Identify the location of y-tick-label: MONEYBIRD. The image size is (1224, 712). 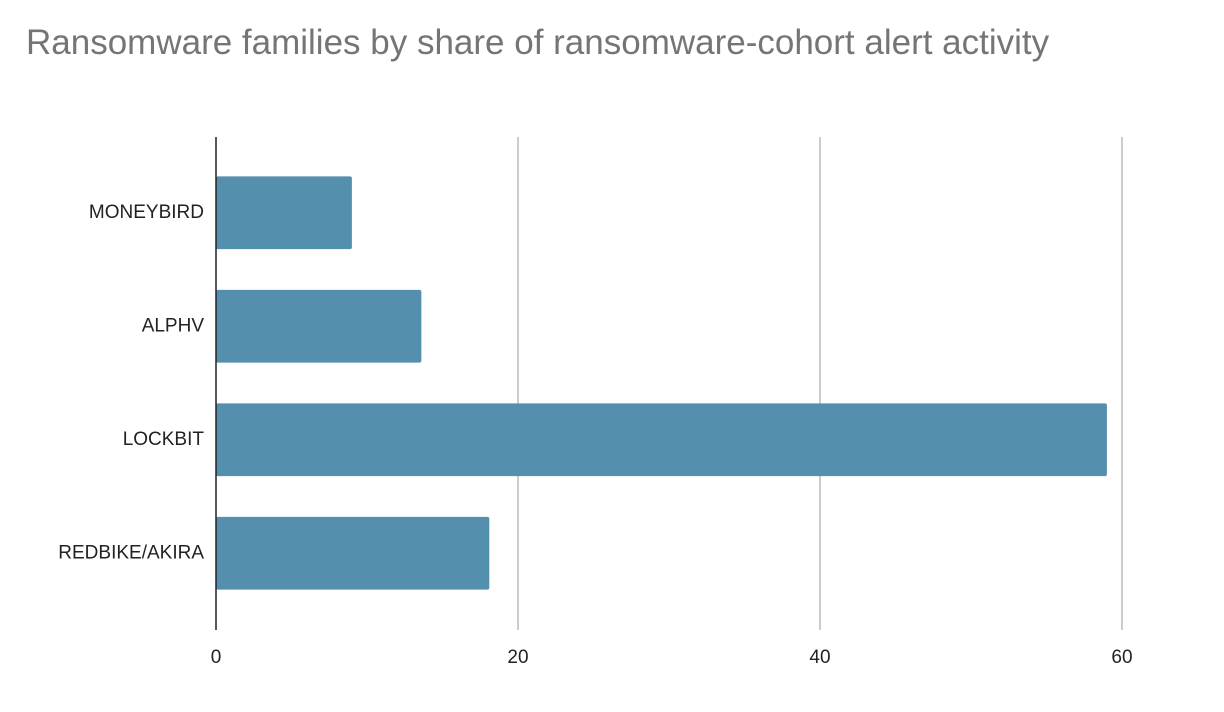
(146, 212).